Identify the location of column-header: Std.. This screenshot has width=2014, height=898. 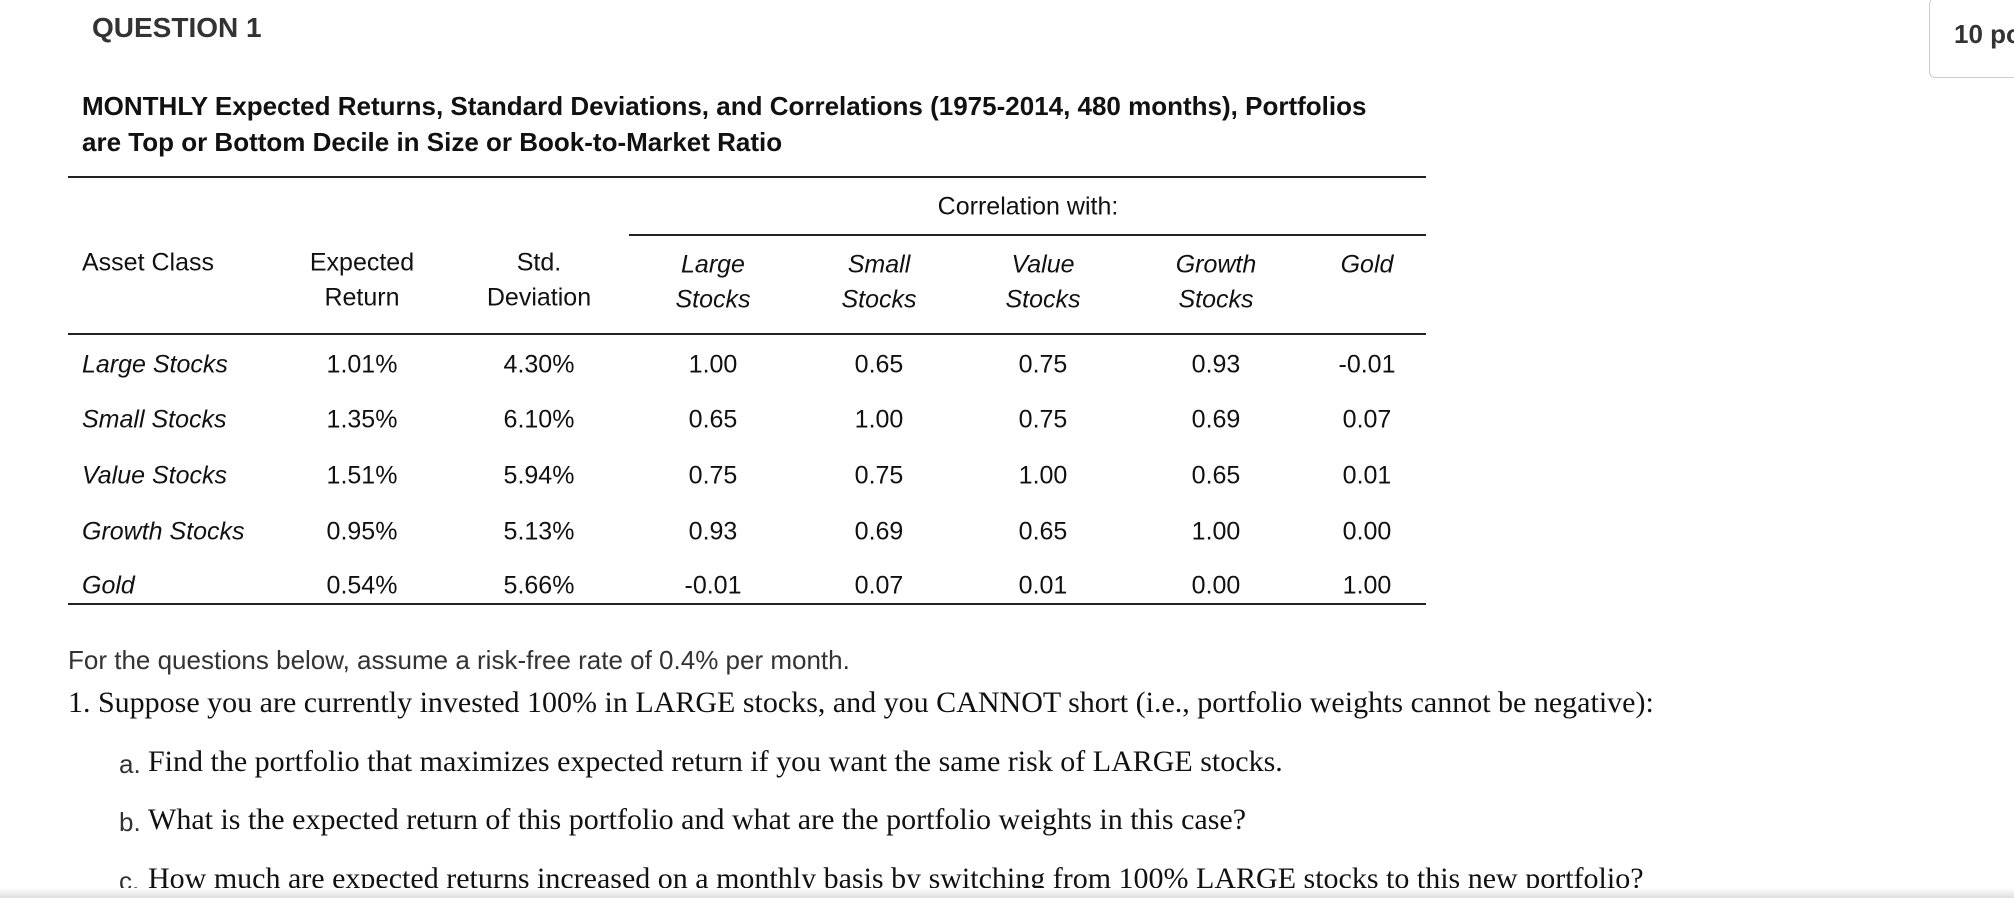
(539, 262).